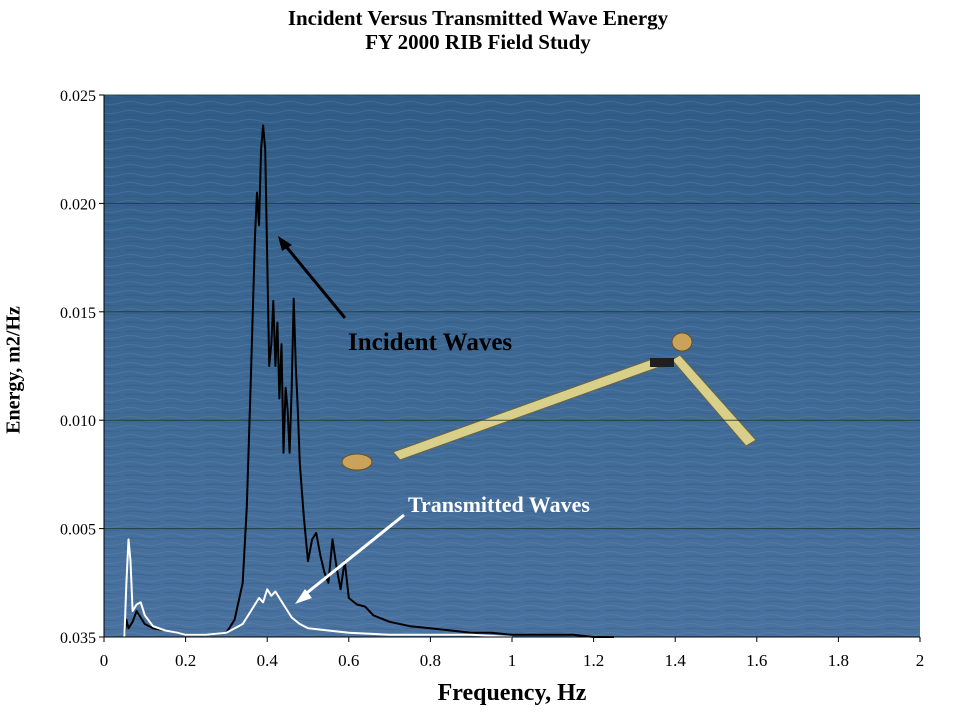 The height and width of the screenshot is (717, 956). Describe the element at coordinates (78, 421) in the screenshot. I see `y-tick-label: 0.010` at that location.